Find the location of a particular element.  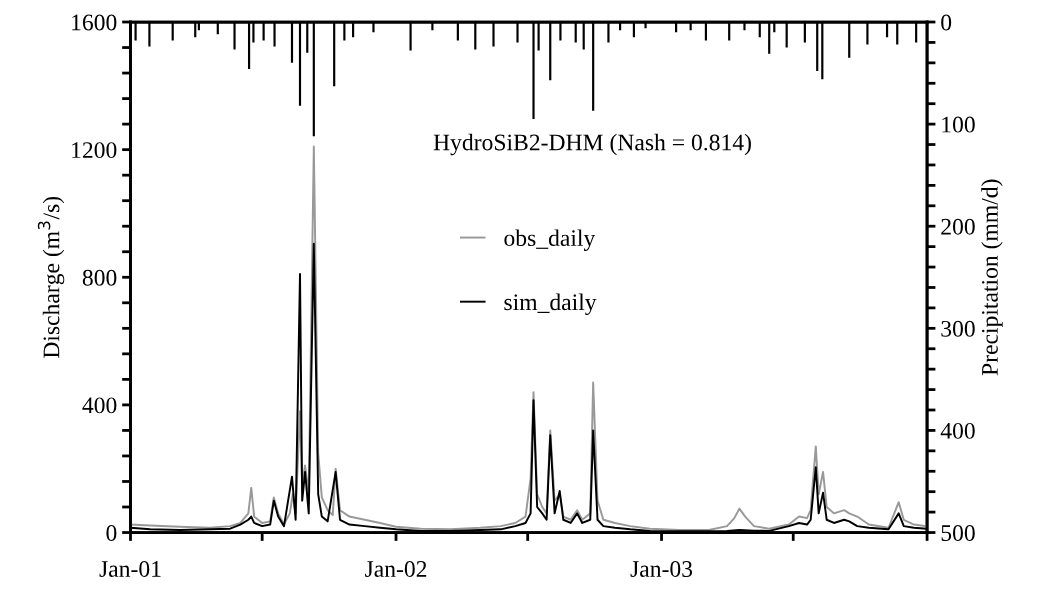

y2-axis-title: Precipitation (mm/d) is located at coordinates (992, 277).